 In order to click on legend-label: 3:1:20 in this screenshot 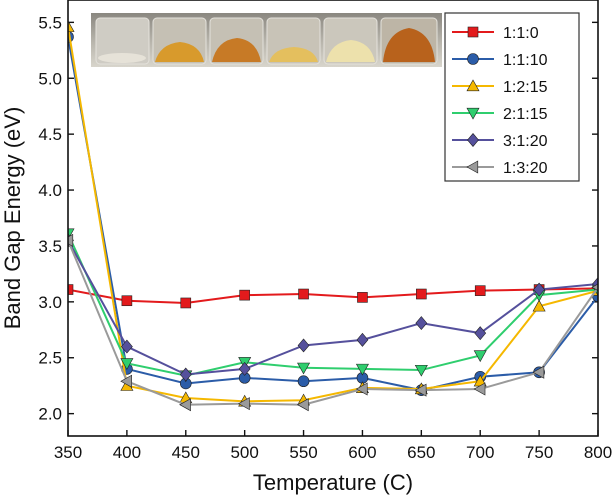, I will do `click(525, 141)`.